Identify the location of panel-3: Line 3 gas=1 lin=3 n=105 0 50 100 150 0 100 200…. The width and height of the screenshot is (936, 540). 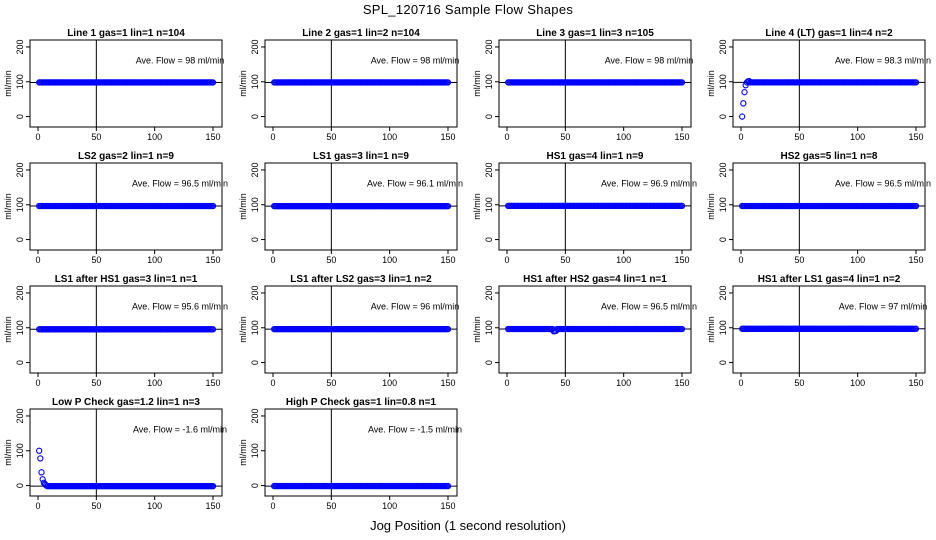
(582, 85).